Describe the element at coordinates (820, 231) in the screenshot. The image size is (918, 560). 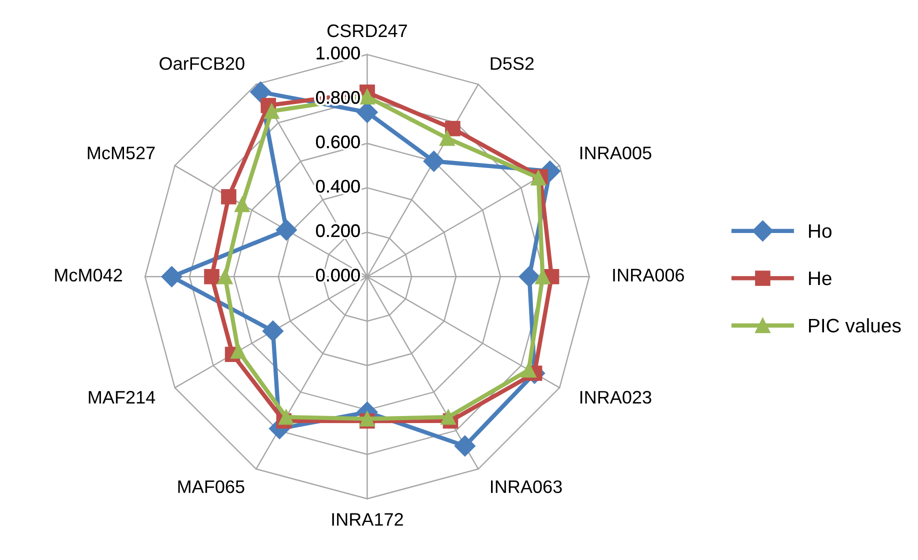
I see `legend-label: Ho` at that location.